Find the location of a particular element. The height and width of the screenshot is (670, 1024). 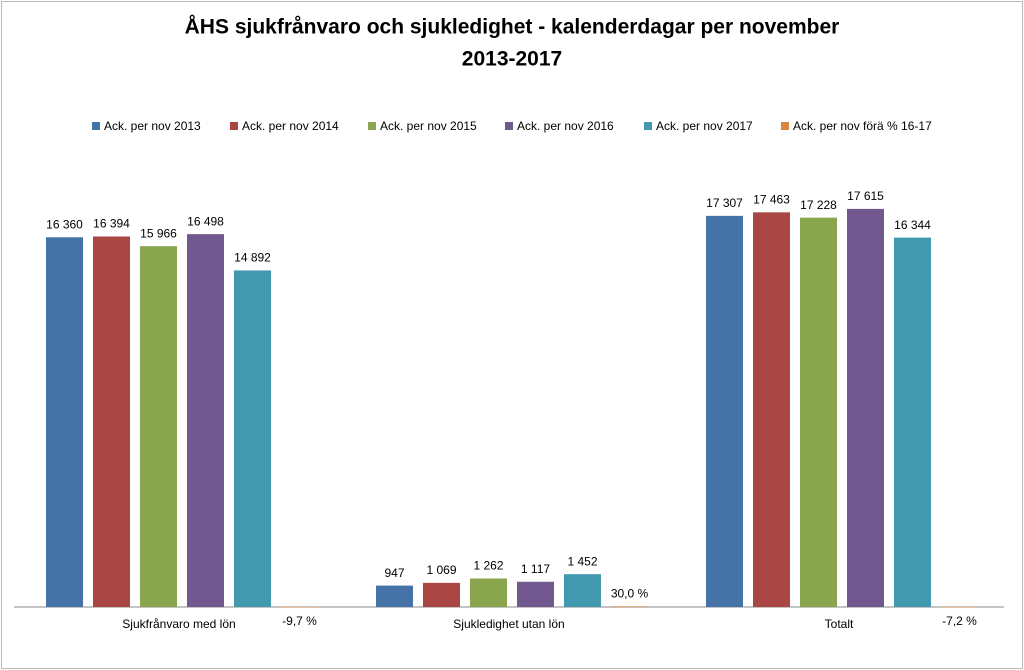

data-label: -7,2 % is located at coordinates (959, 621).